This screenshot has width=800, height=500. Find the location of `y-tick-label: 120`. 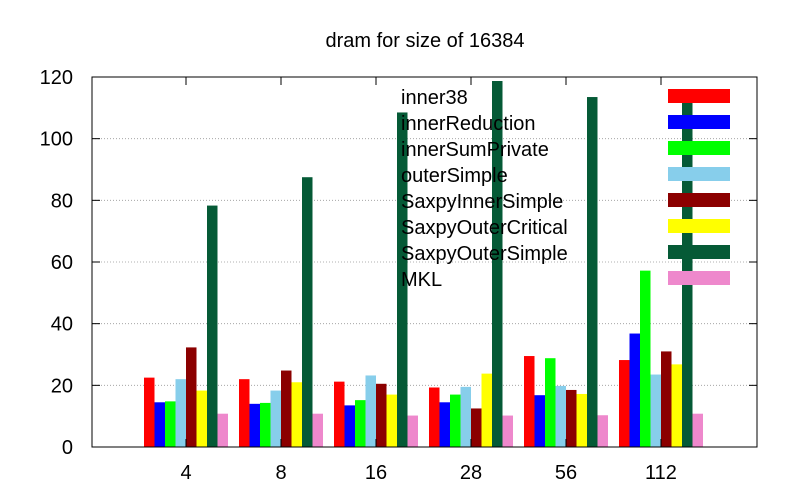

y-tick-label: 120 is located at coordinates (56, 78).